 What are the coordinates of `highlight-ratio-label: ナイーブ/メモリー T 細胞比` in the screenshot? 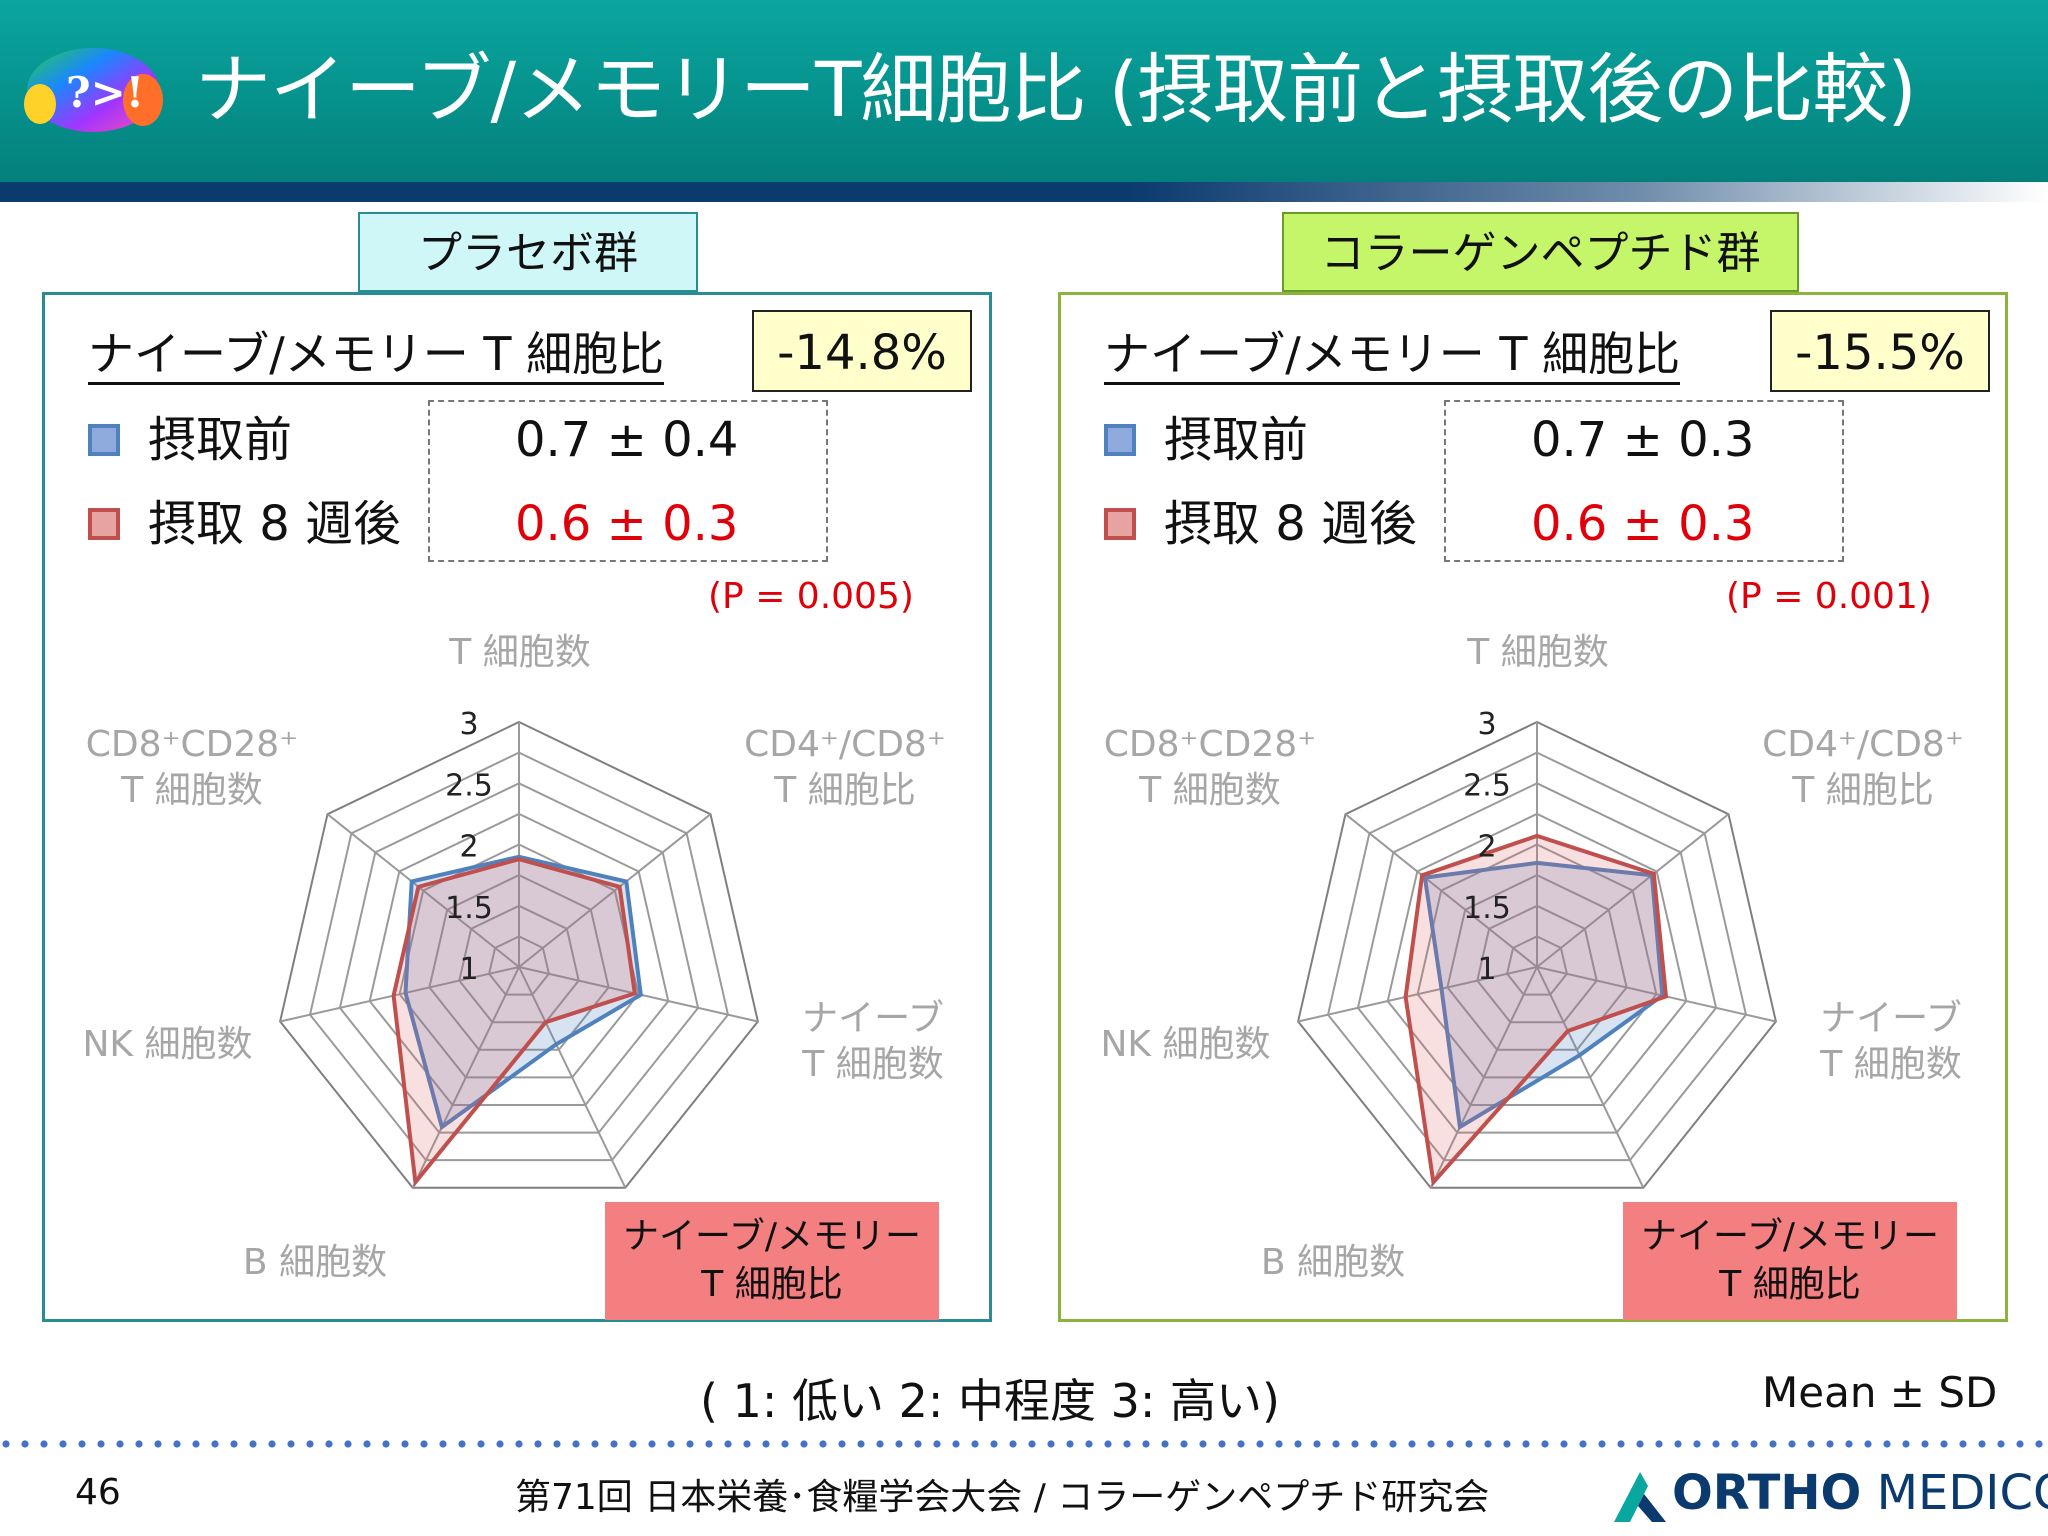 It's located at (1790, 1261).